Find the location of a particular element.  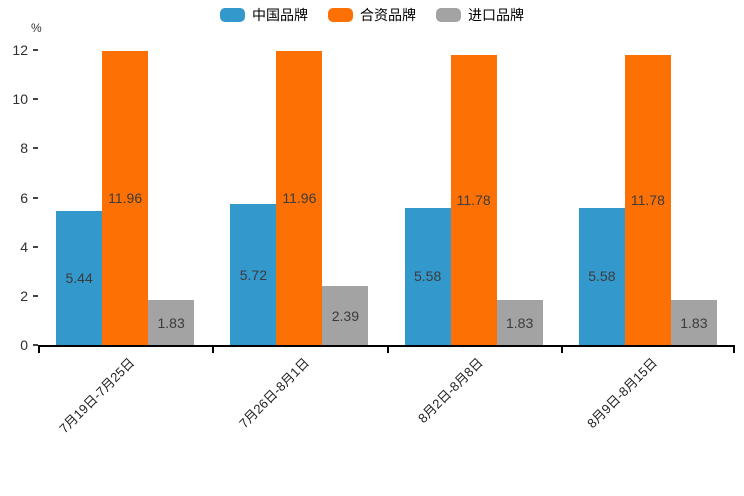

y-axis-unit-label: % is located at coordinates (36, 28).